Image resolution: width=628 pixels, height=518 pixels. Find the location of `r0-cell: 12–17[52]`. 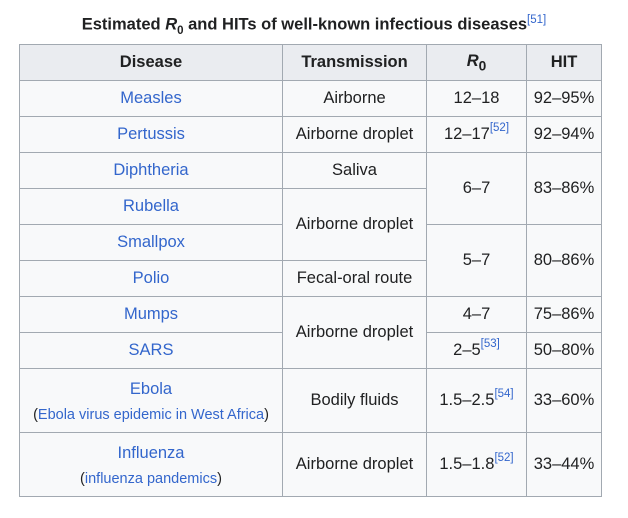

r0-cell: 12–17[52] is located at coordinates (476, 134).